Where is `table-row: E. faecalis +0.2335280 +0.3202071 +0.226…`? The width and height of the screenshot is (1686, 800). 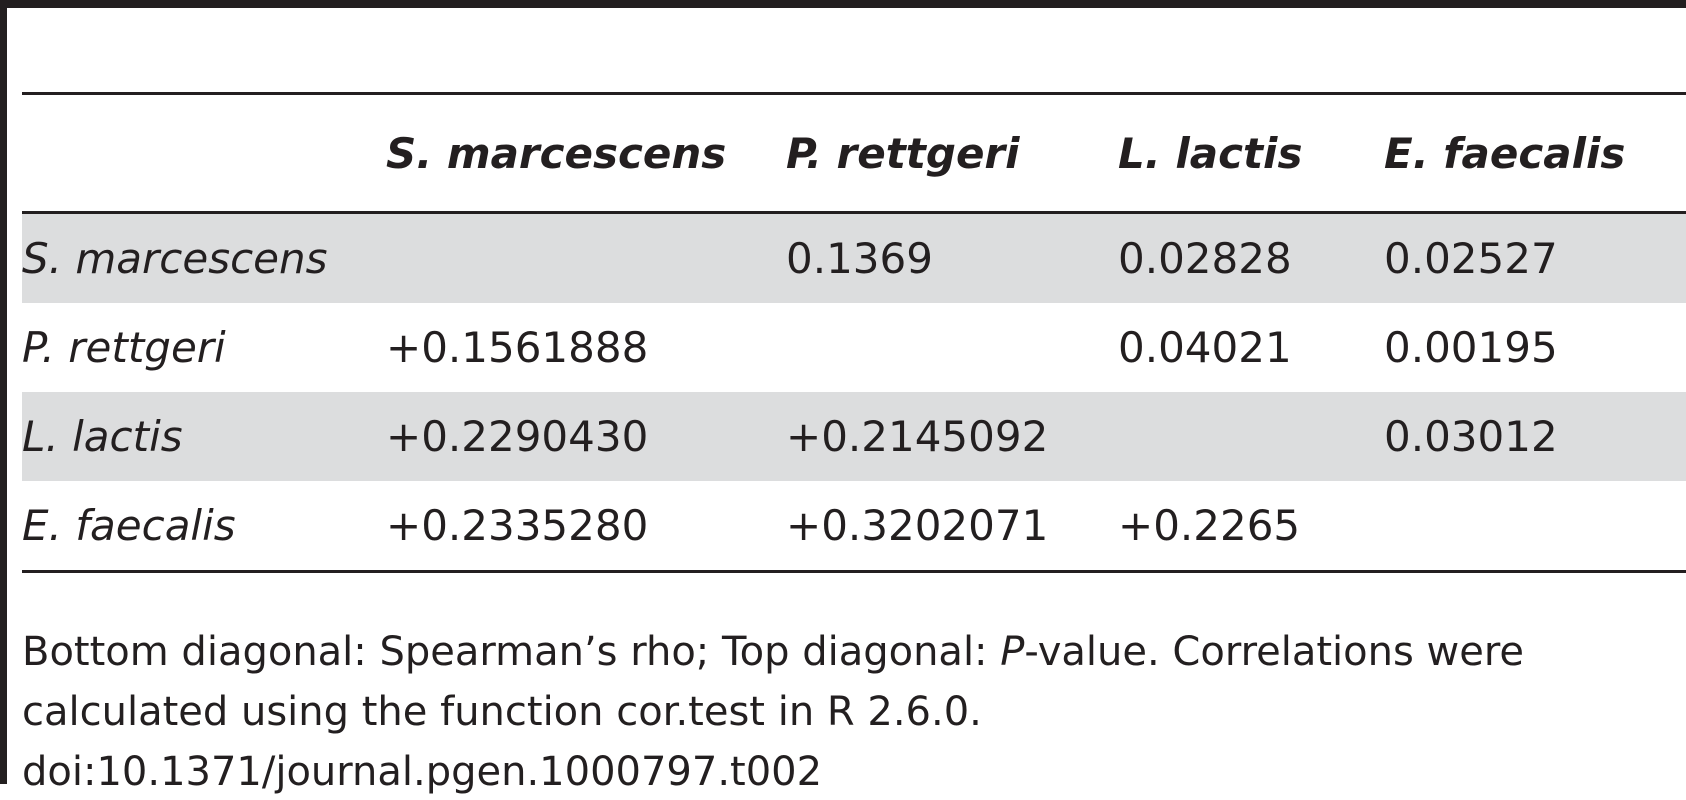 table-row: E. faecalis +0.2335280 +0.3202071 +0.226… is located at coordinates (854, 526).